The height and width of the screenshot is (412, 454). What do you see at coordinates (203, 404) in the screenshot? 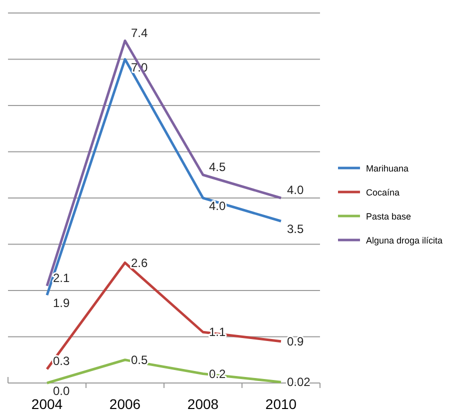
I see `x-tick-label: 2008` at bounding box center [203, 404].